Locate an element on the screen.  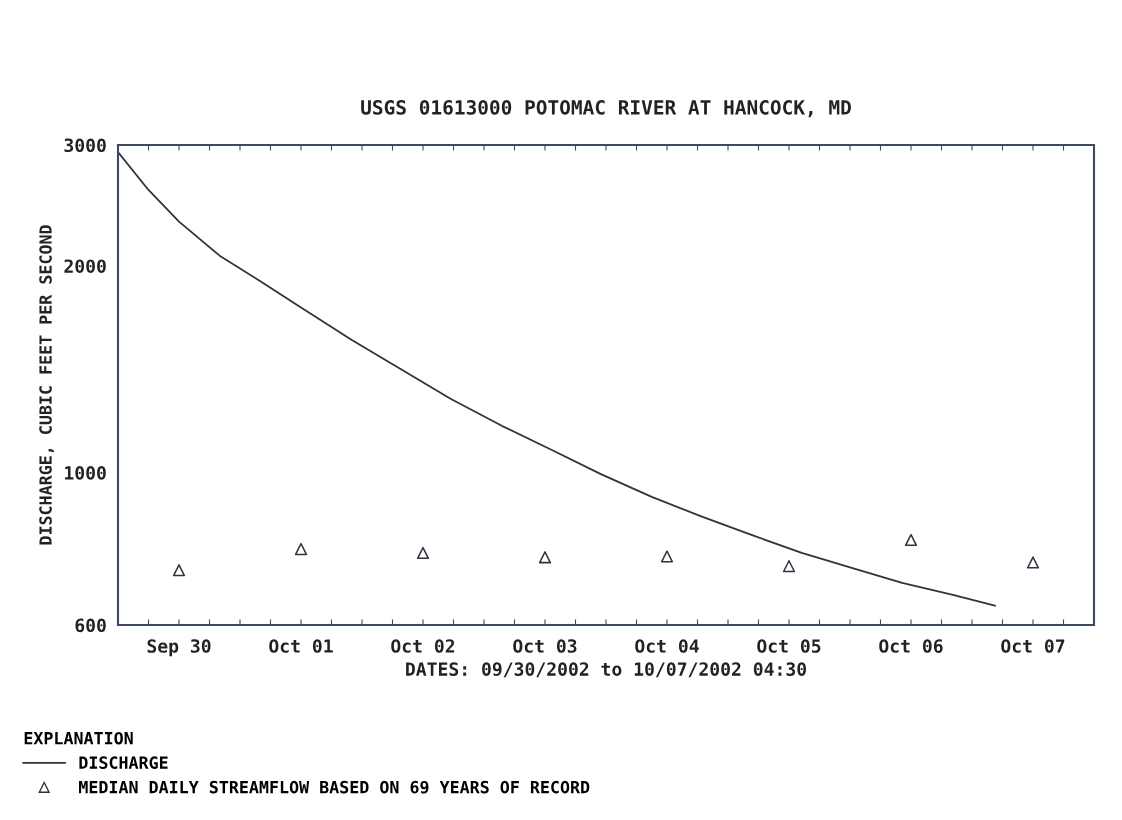
y-tick-label: 3000 is located at coordinates (85, 145).